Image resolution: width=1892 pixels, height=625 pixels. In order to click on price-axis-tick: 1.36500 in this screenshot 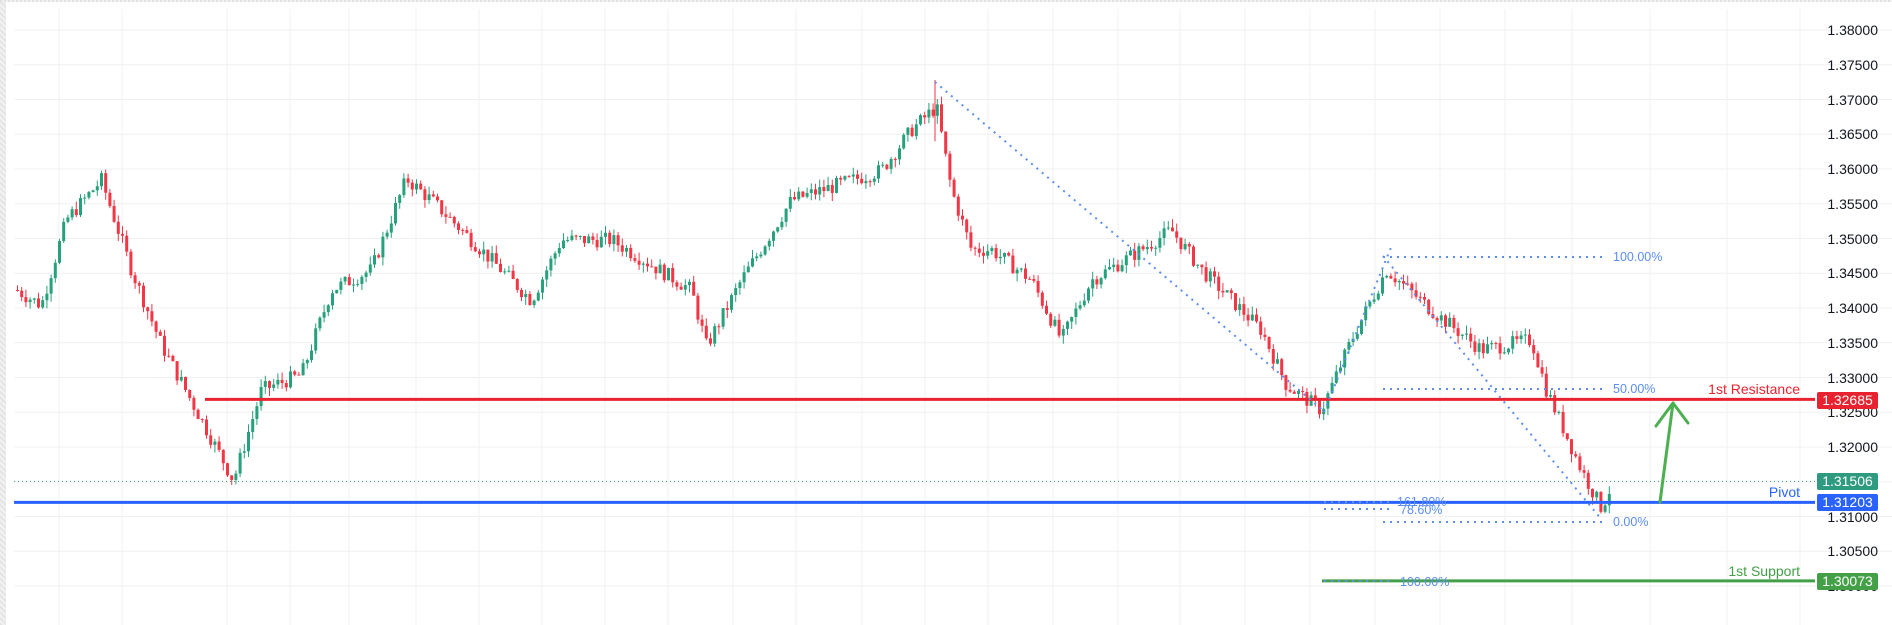, I will do `click(1852, 134)`.